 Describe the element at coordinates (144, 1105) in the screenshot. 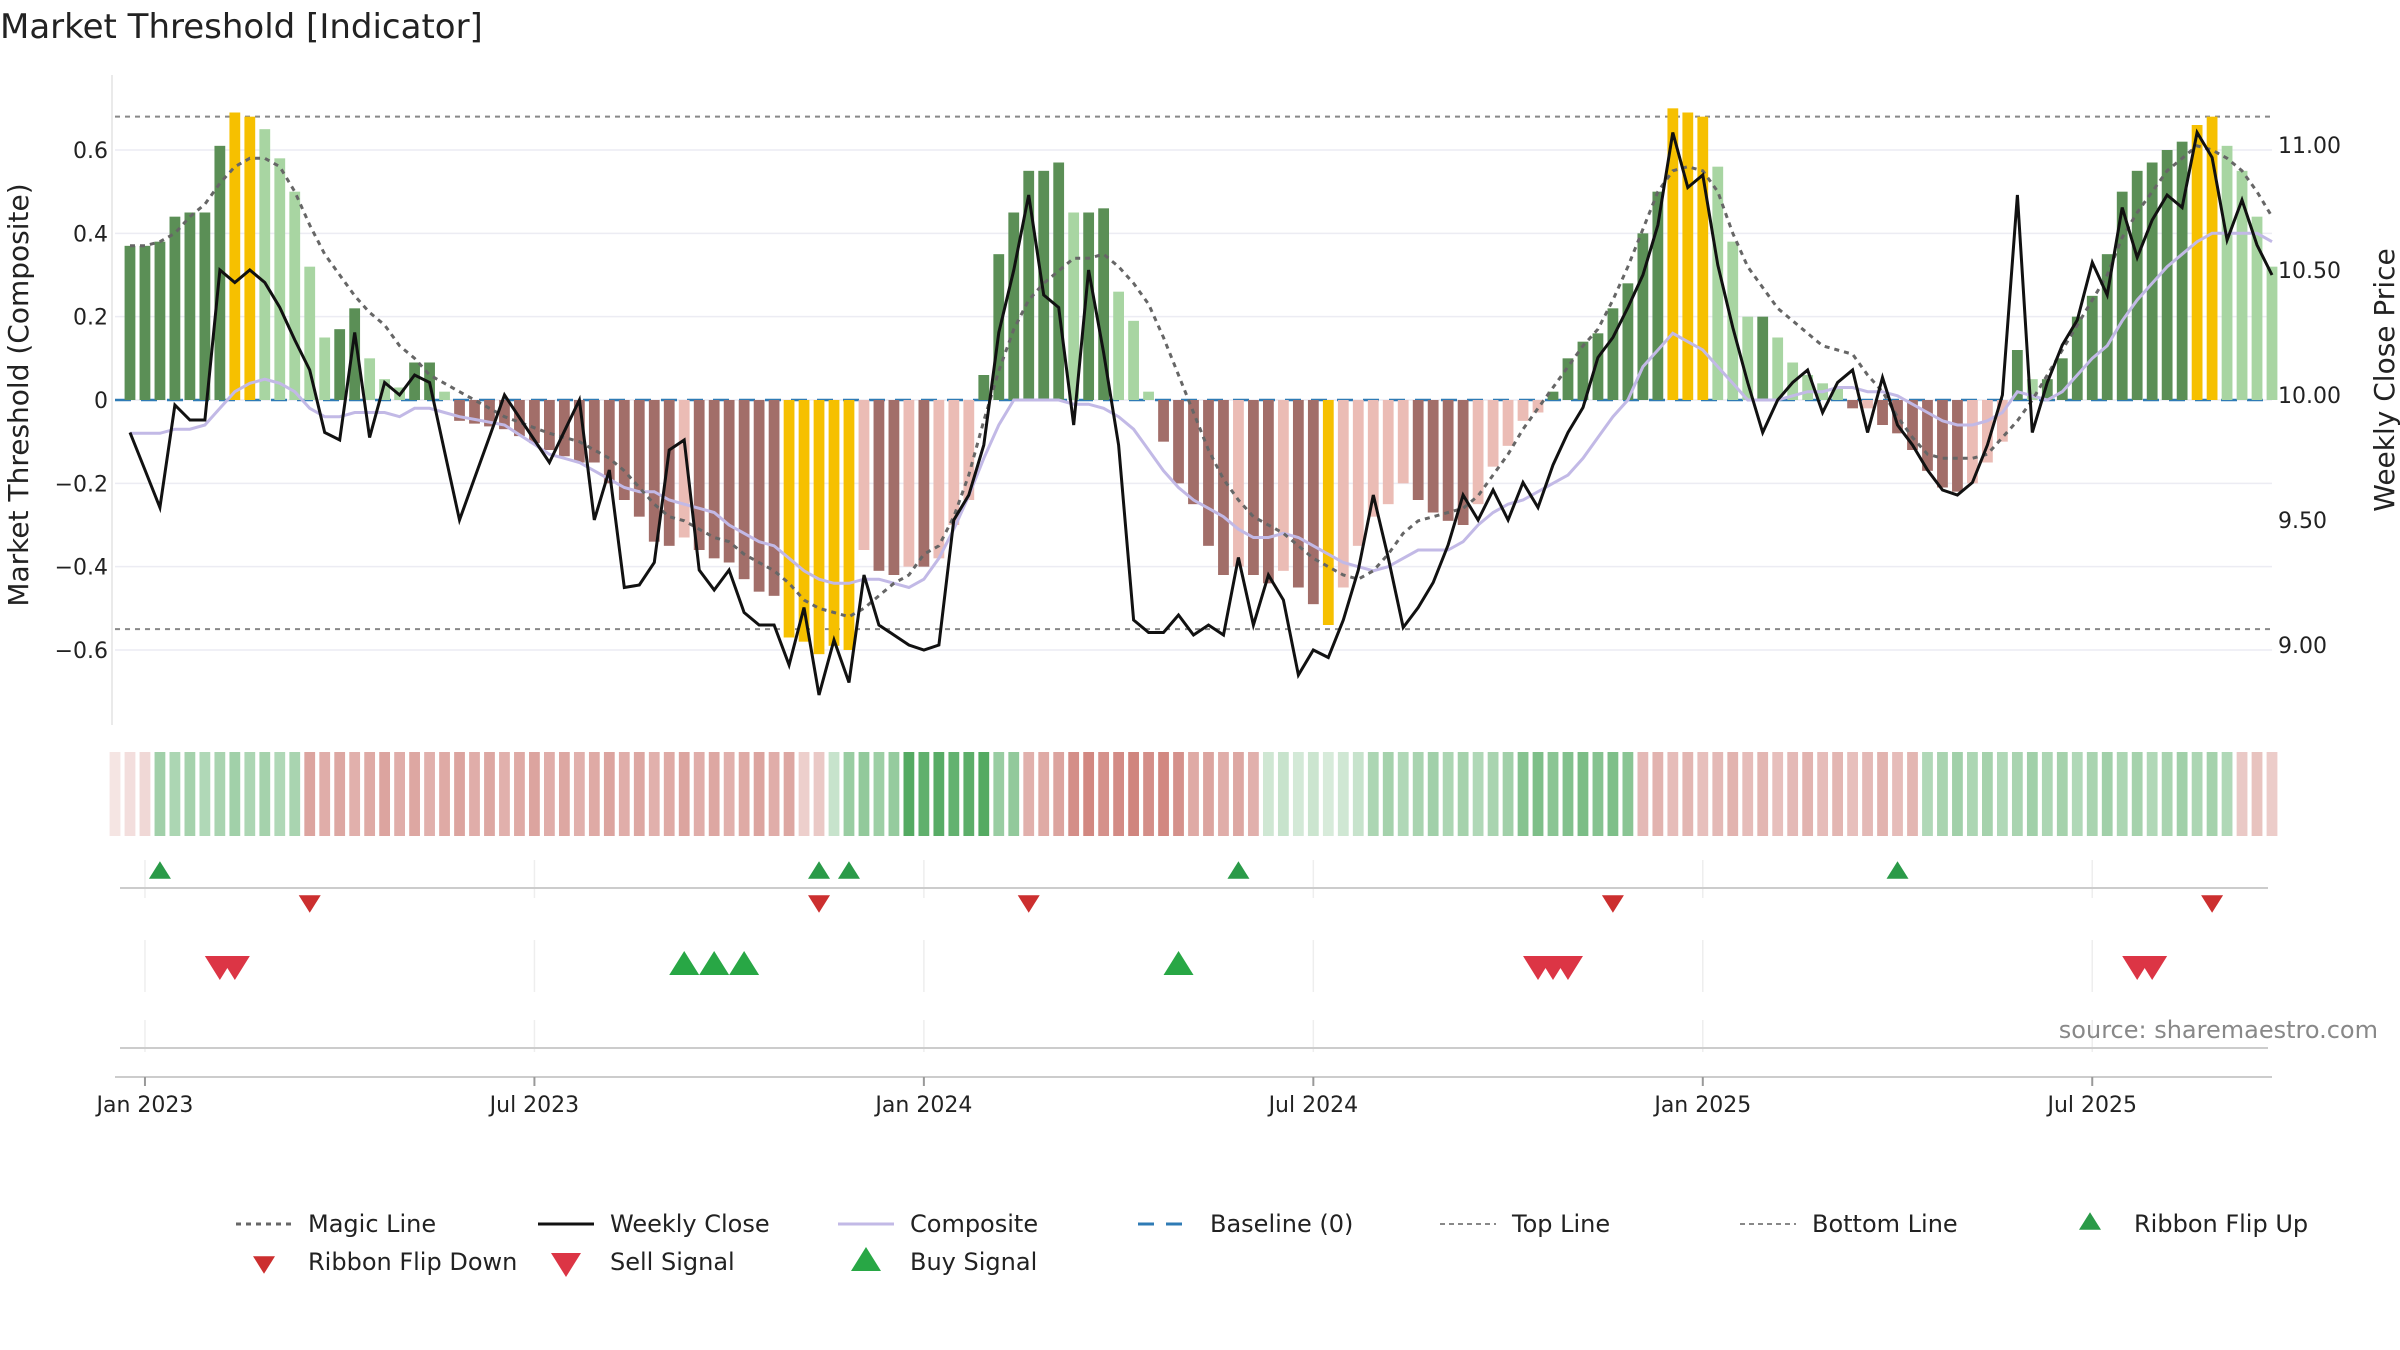

I see `x-tick-label: Jan 2023` at that location.